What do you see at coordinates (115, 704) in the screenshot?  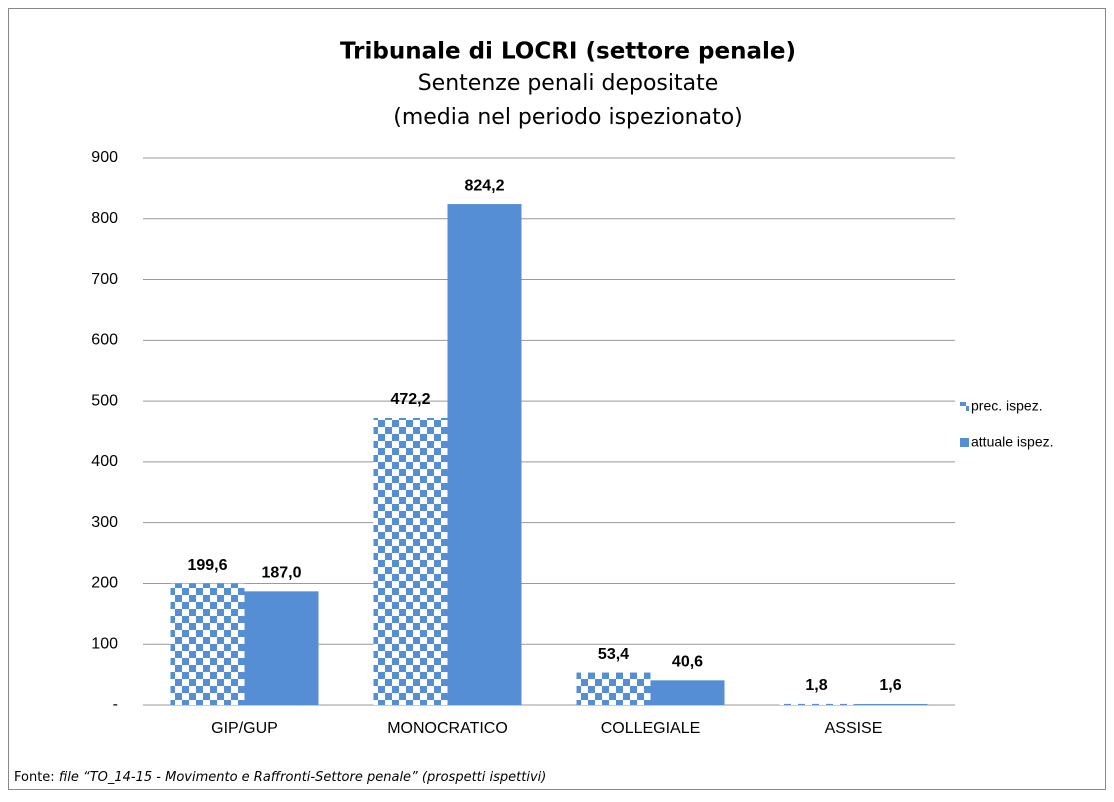 I see `y-tick-label: -` at bounding box center [115, 704].